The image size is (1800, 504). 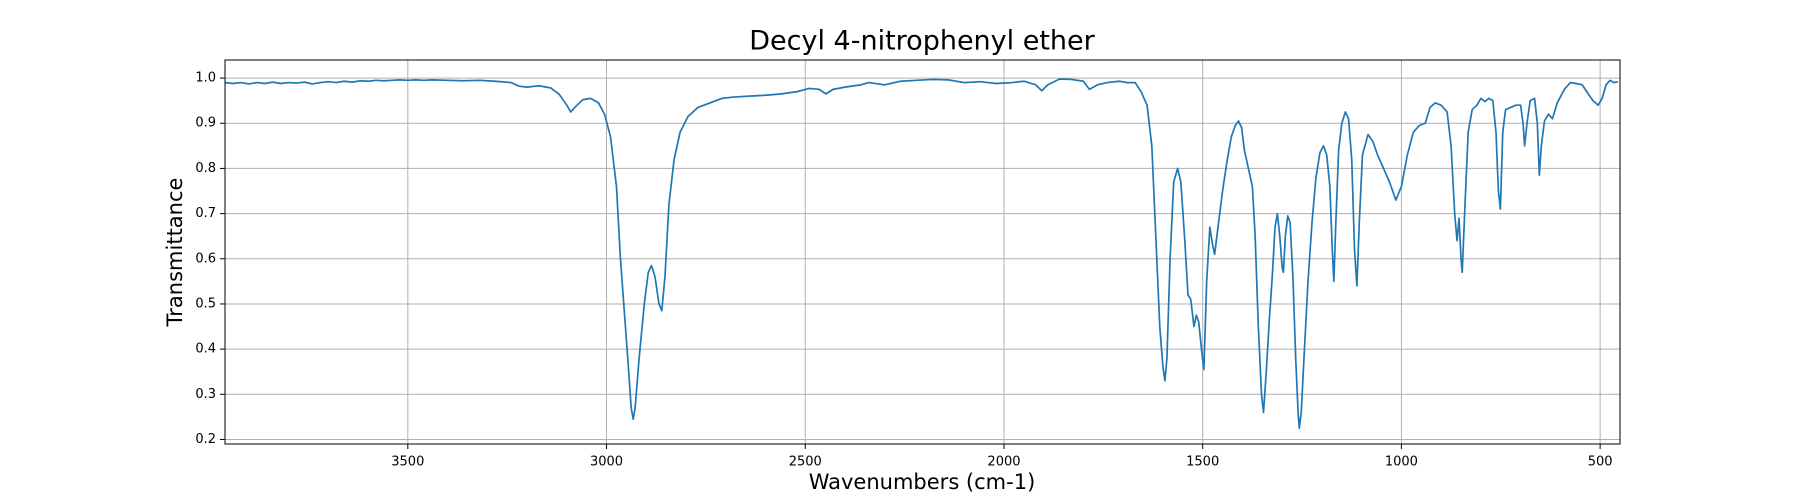 I want to click on x-tick-label: 2000, so click(x=1003, y=462).